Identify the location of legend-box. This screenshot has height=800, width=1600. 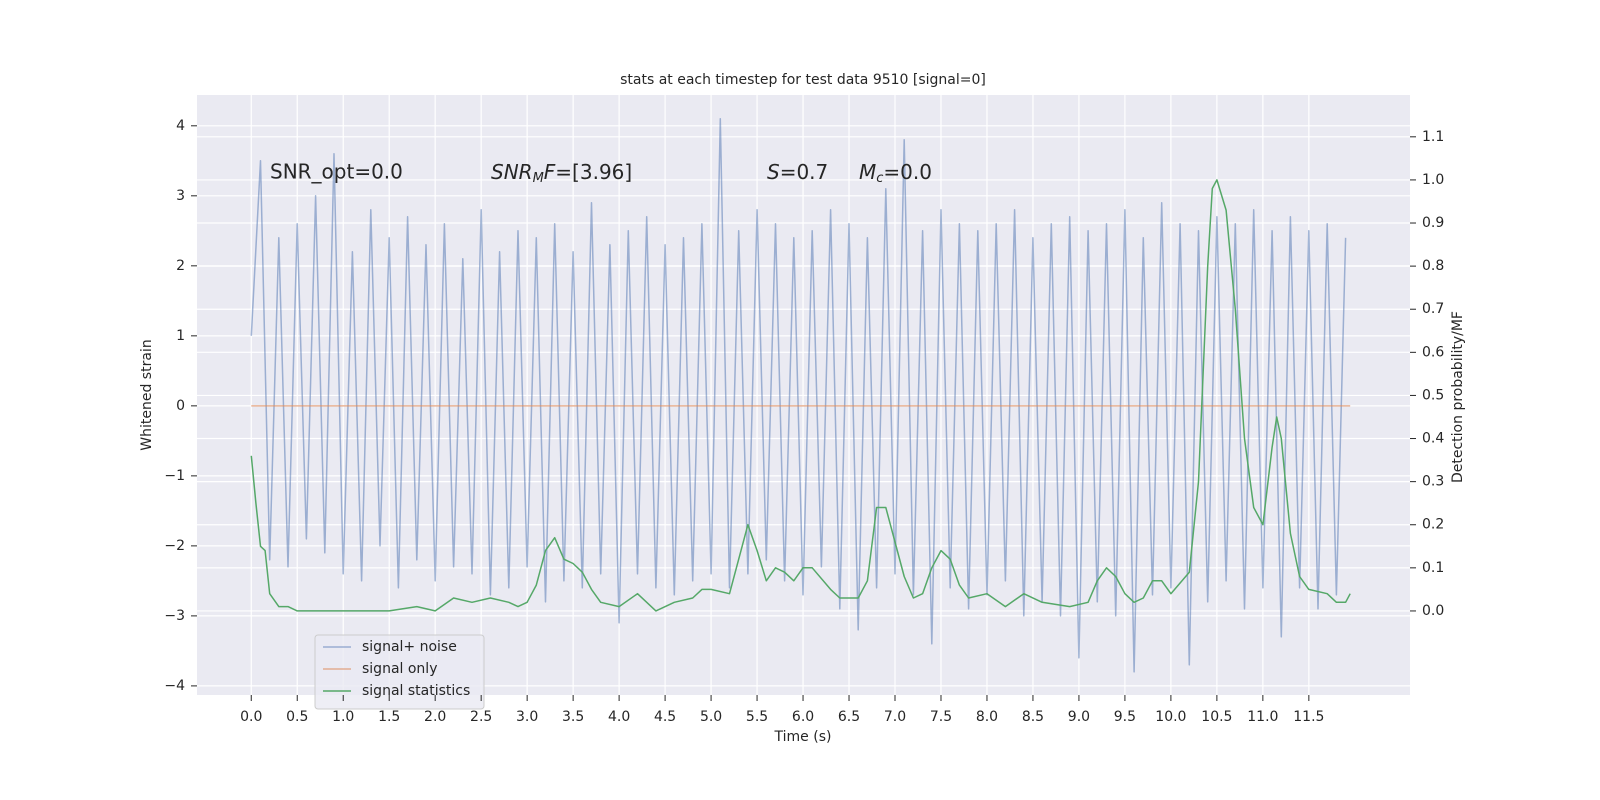
(399, 672).